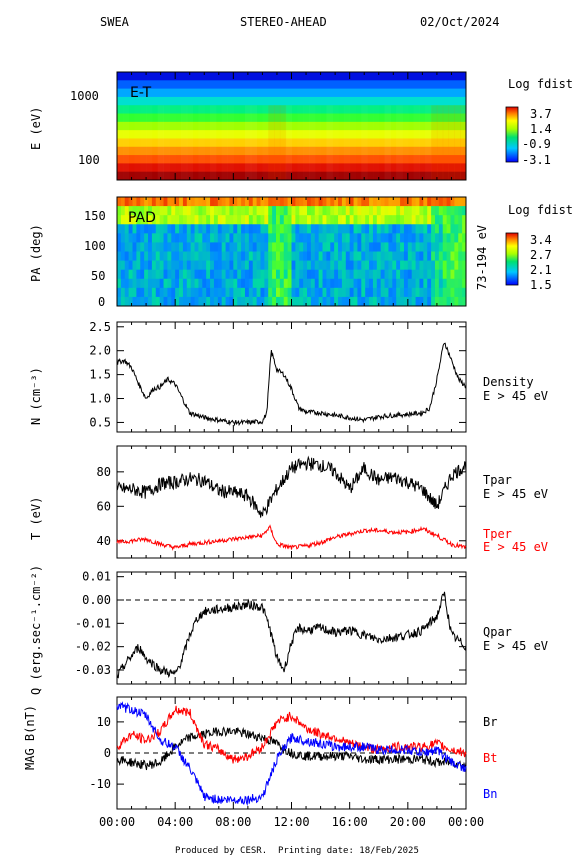 The width and height of the screenshot is (584, 864). What do you see at coordinates (233, 822) in the screenshot?
I see `x-tick-label: 08:00` at bounding box center [233, 822].